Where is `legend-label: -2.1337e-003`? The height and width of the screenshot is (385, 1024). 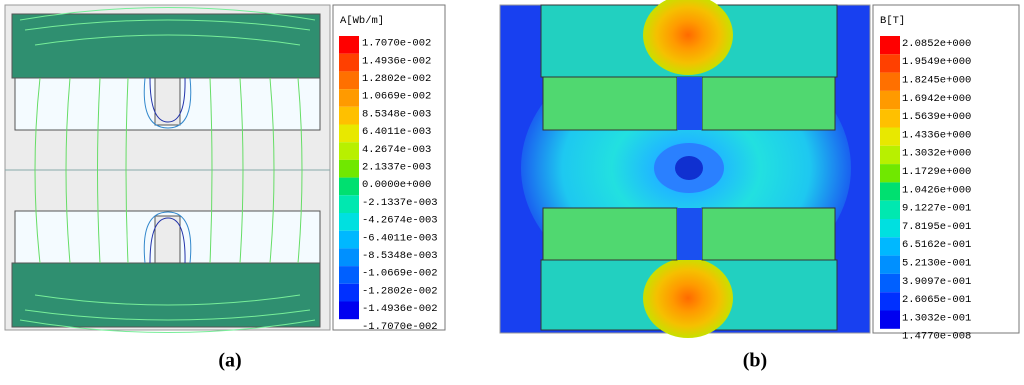
legend-label: -2.1337e-003 is located at coordinates (400, 203).